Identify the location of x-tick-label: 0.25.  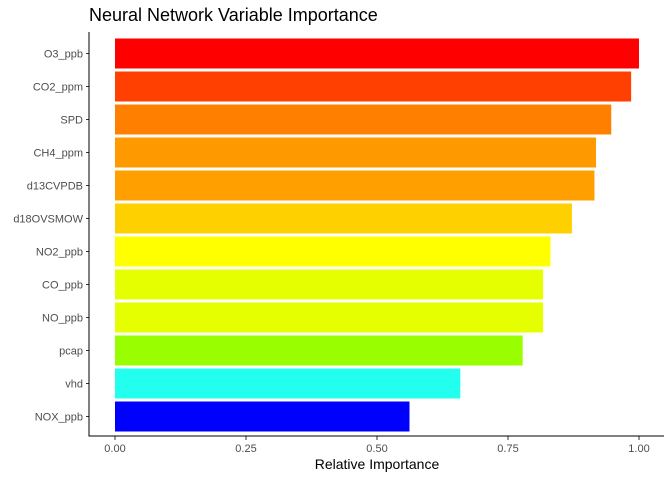
(245, 449).